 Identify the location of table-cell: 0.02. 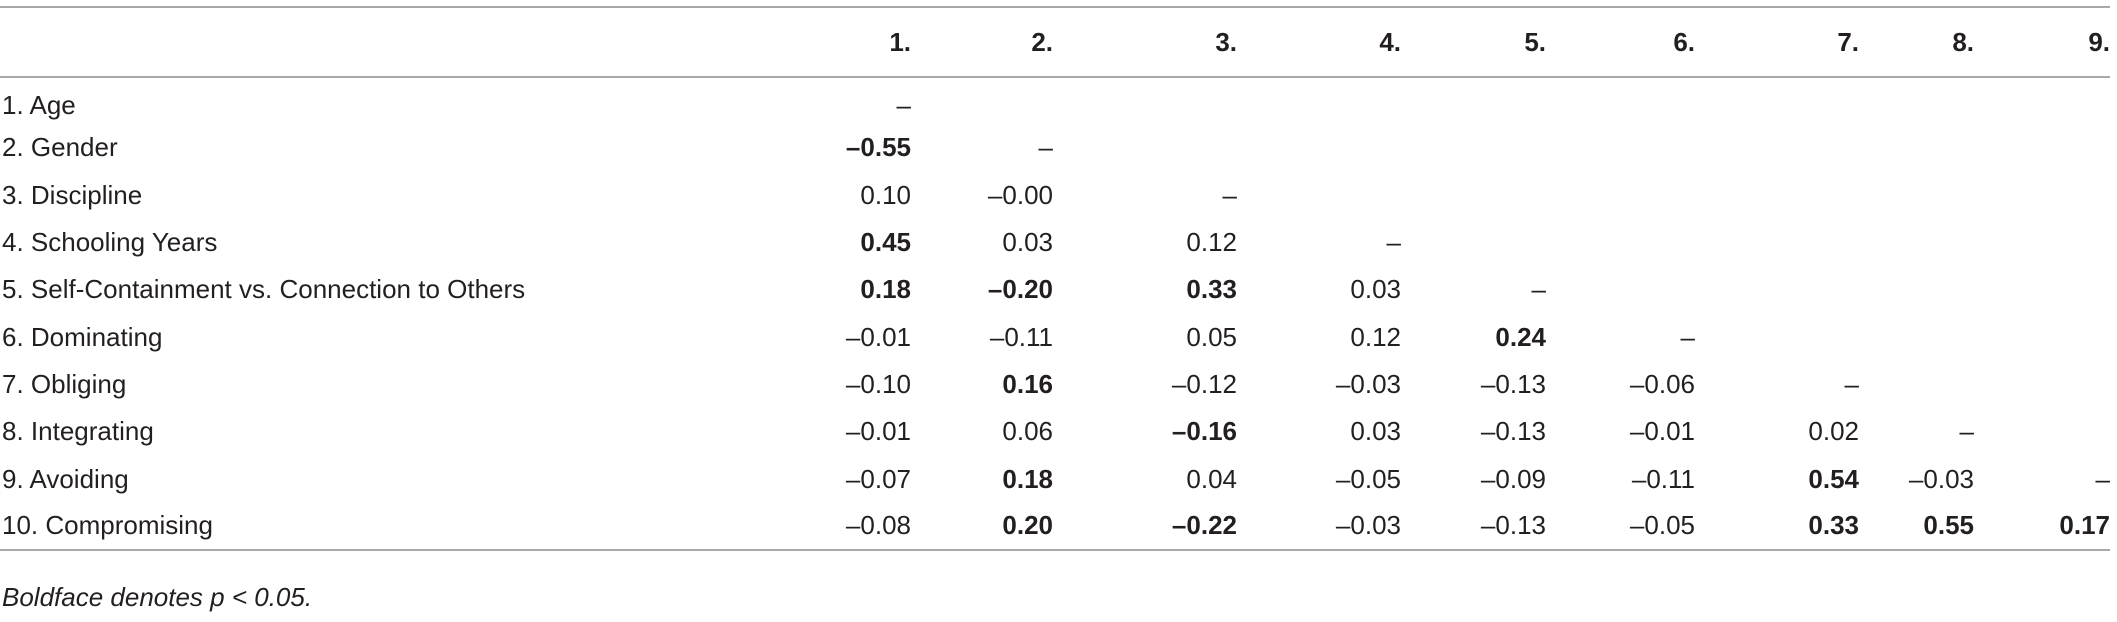
(1833, 431).